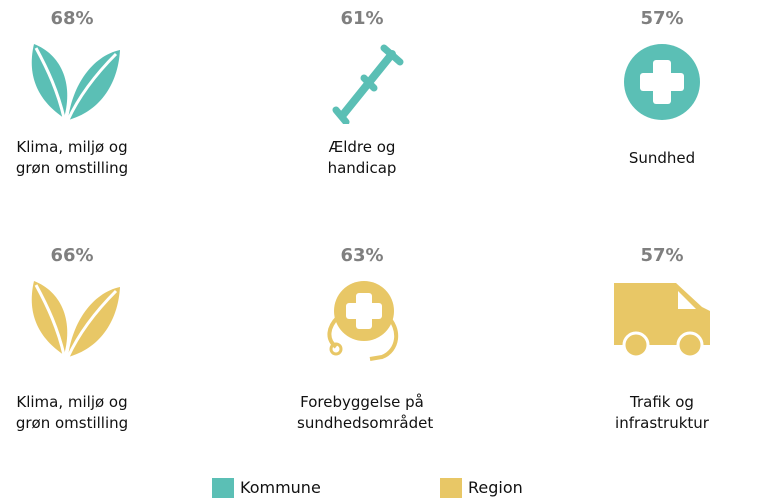 This screenshot has width=757, height=498. I want to click on percent-label: 68%, so click(72, 18).